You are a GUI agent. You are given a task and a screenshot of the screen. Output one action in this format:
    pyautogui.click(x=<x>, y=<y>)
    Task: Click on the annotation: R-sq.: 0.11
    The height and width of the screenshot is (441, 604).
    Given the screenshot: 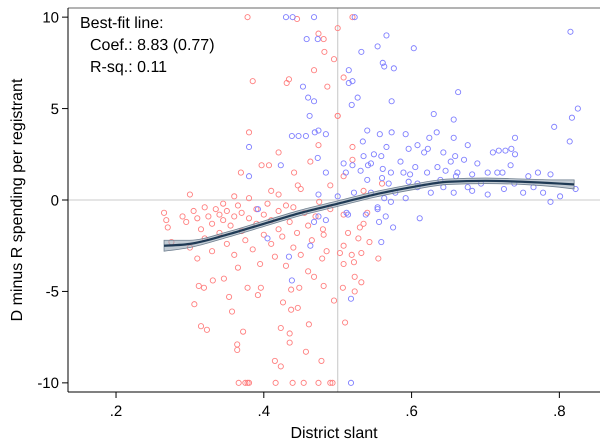 What is the action you would take?
    pyautogui.click(x=129, y=67)
    